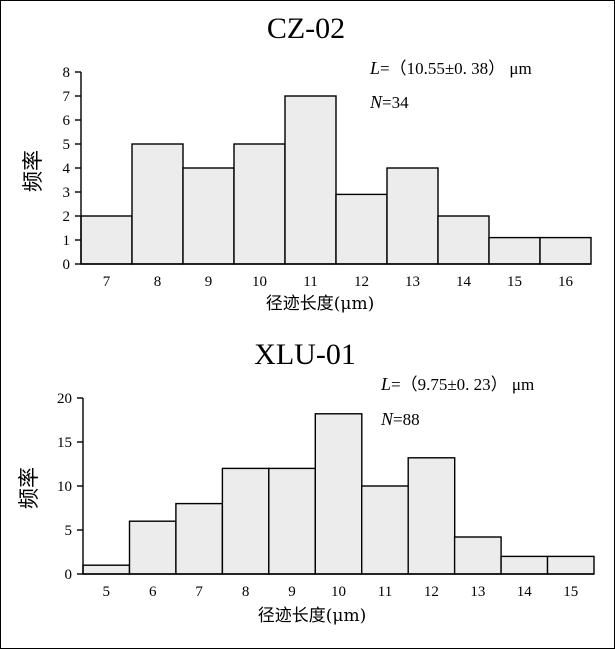 The width and height of the screenshot is (615, 649). I want to click on y-tick-label: 1, so click(67, 241).